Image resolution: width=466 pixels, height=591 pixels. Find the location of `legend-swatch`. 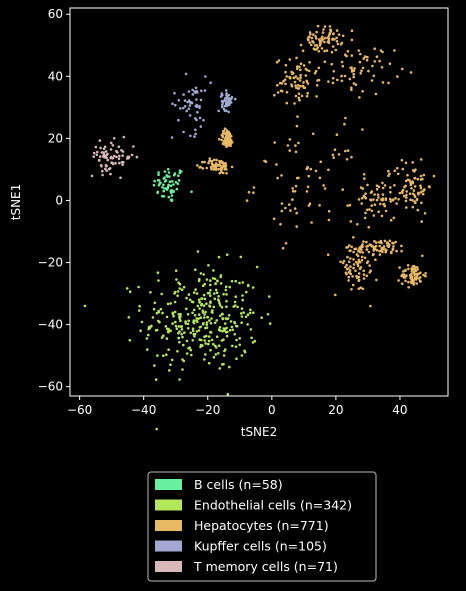

legend-swatch is located at coordinates (168, 525).